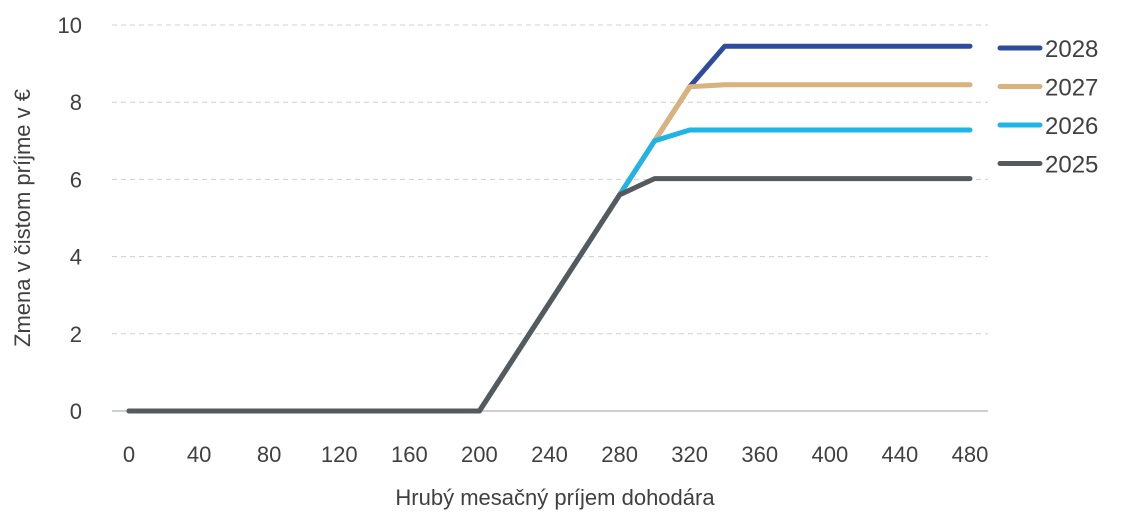 The height and width of the screenshot is (513, 1127). Describe the element at coordinates (409, 454) in the screenshot. I see `x-tick-label: 160` at that location.